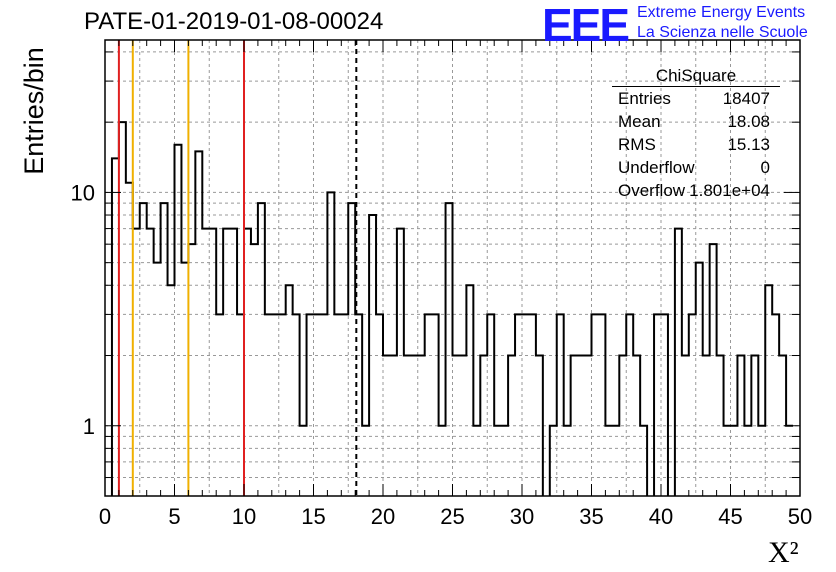 Image resolution: width=836 pixels, height=572 pixels. What do you see at coordinates (313, 516) in the screenshot?
I see `x-tick-label: 15` at bounding box center [313, 516].